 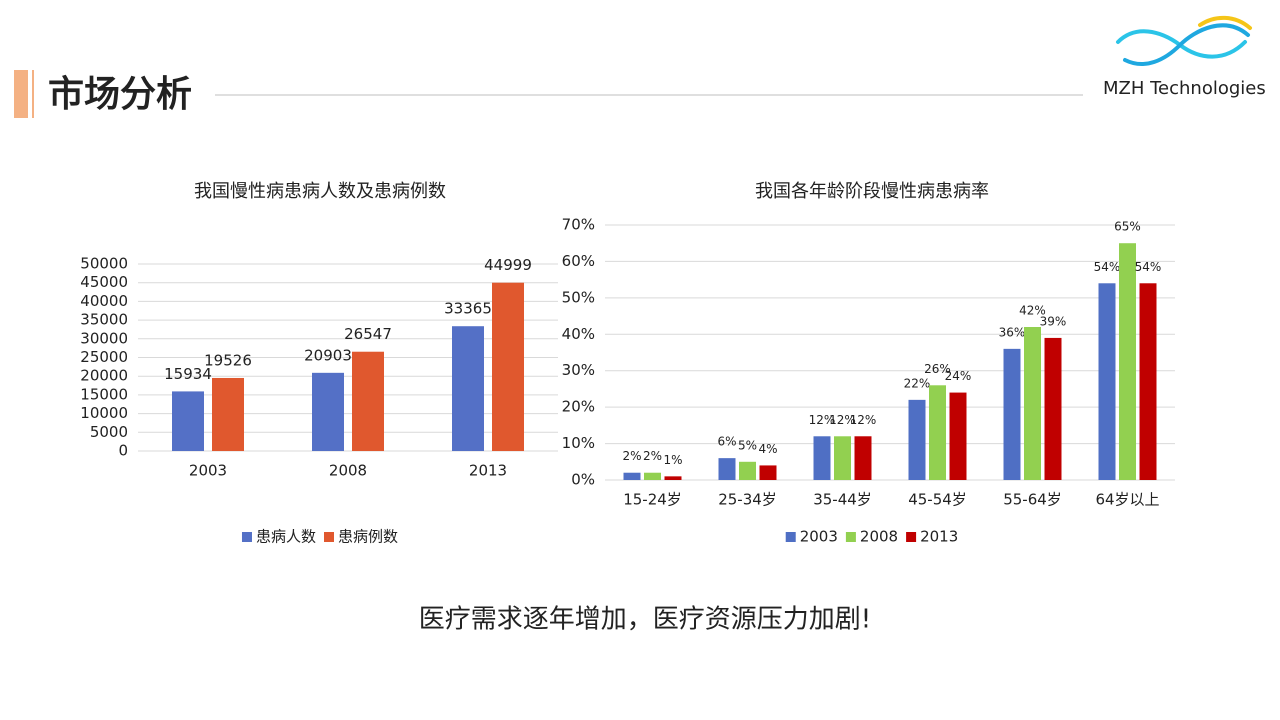 What do you see at coordinates (645, 620) in the screenshot?
I see `conclusion: 医疗需求逐年增加，医疗资源压力加剧!` at bounding box center [645, 620].